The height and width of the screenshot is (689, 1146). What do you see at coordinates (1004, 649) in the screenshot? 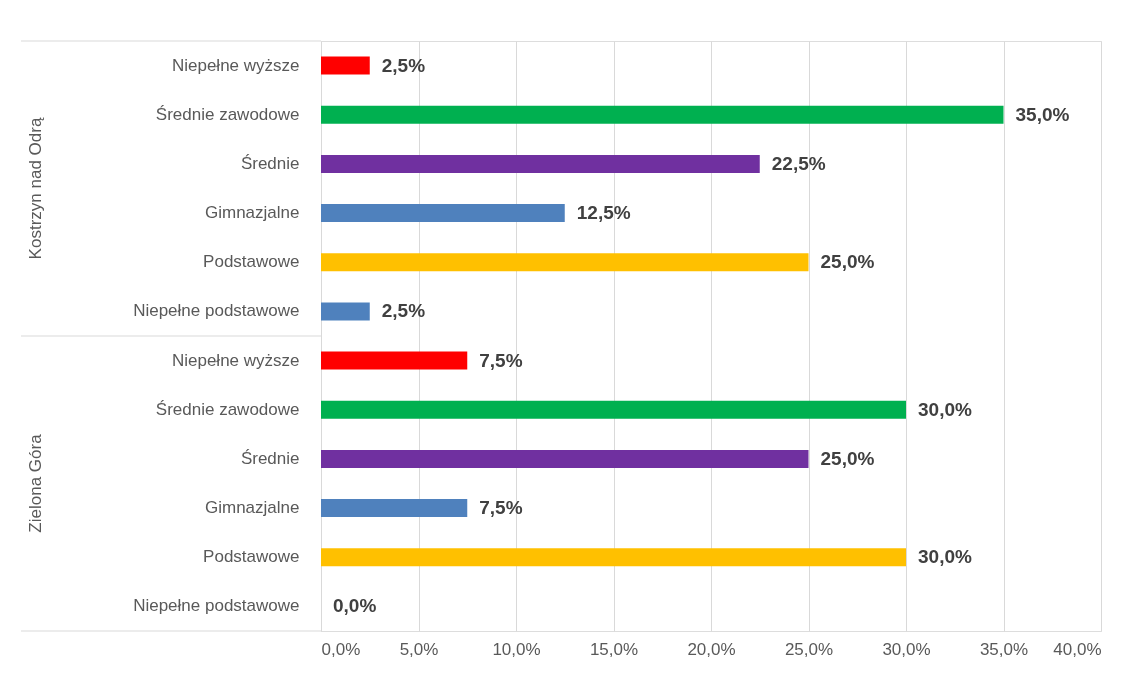
I see `x-tick-label: 35,0%` at bounding box center [1004, 649].